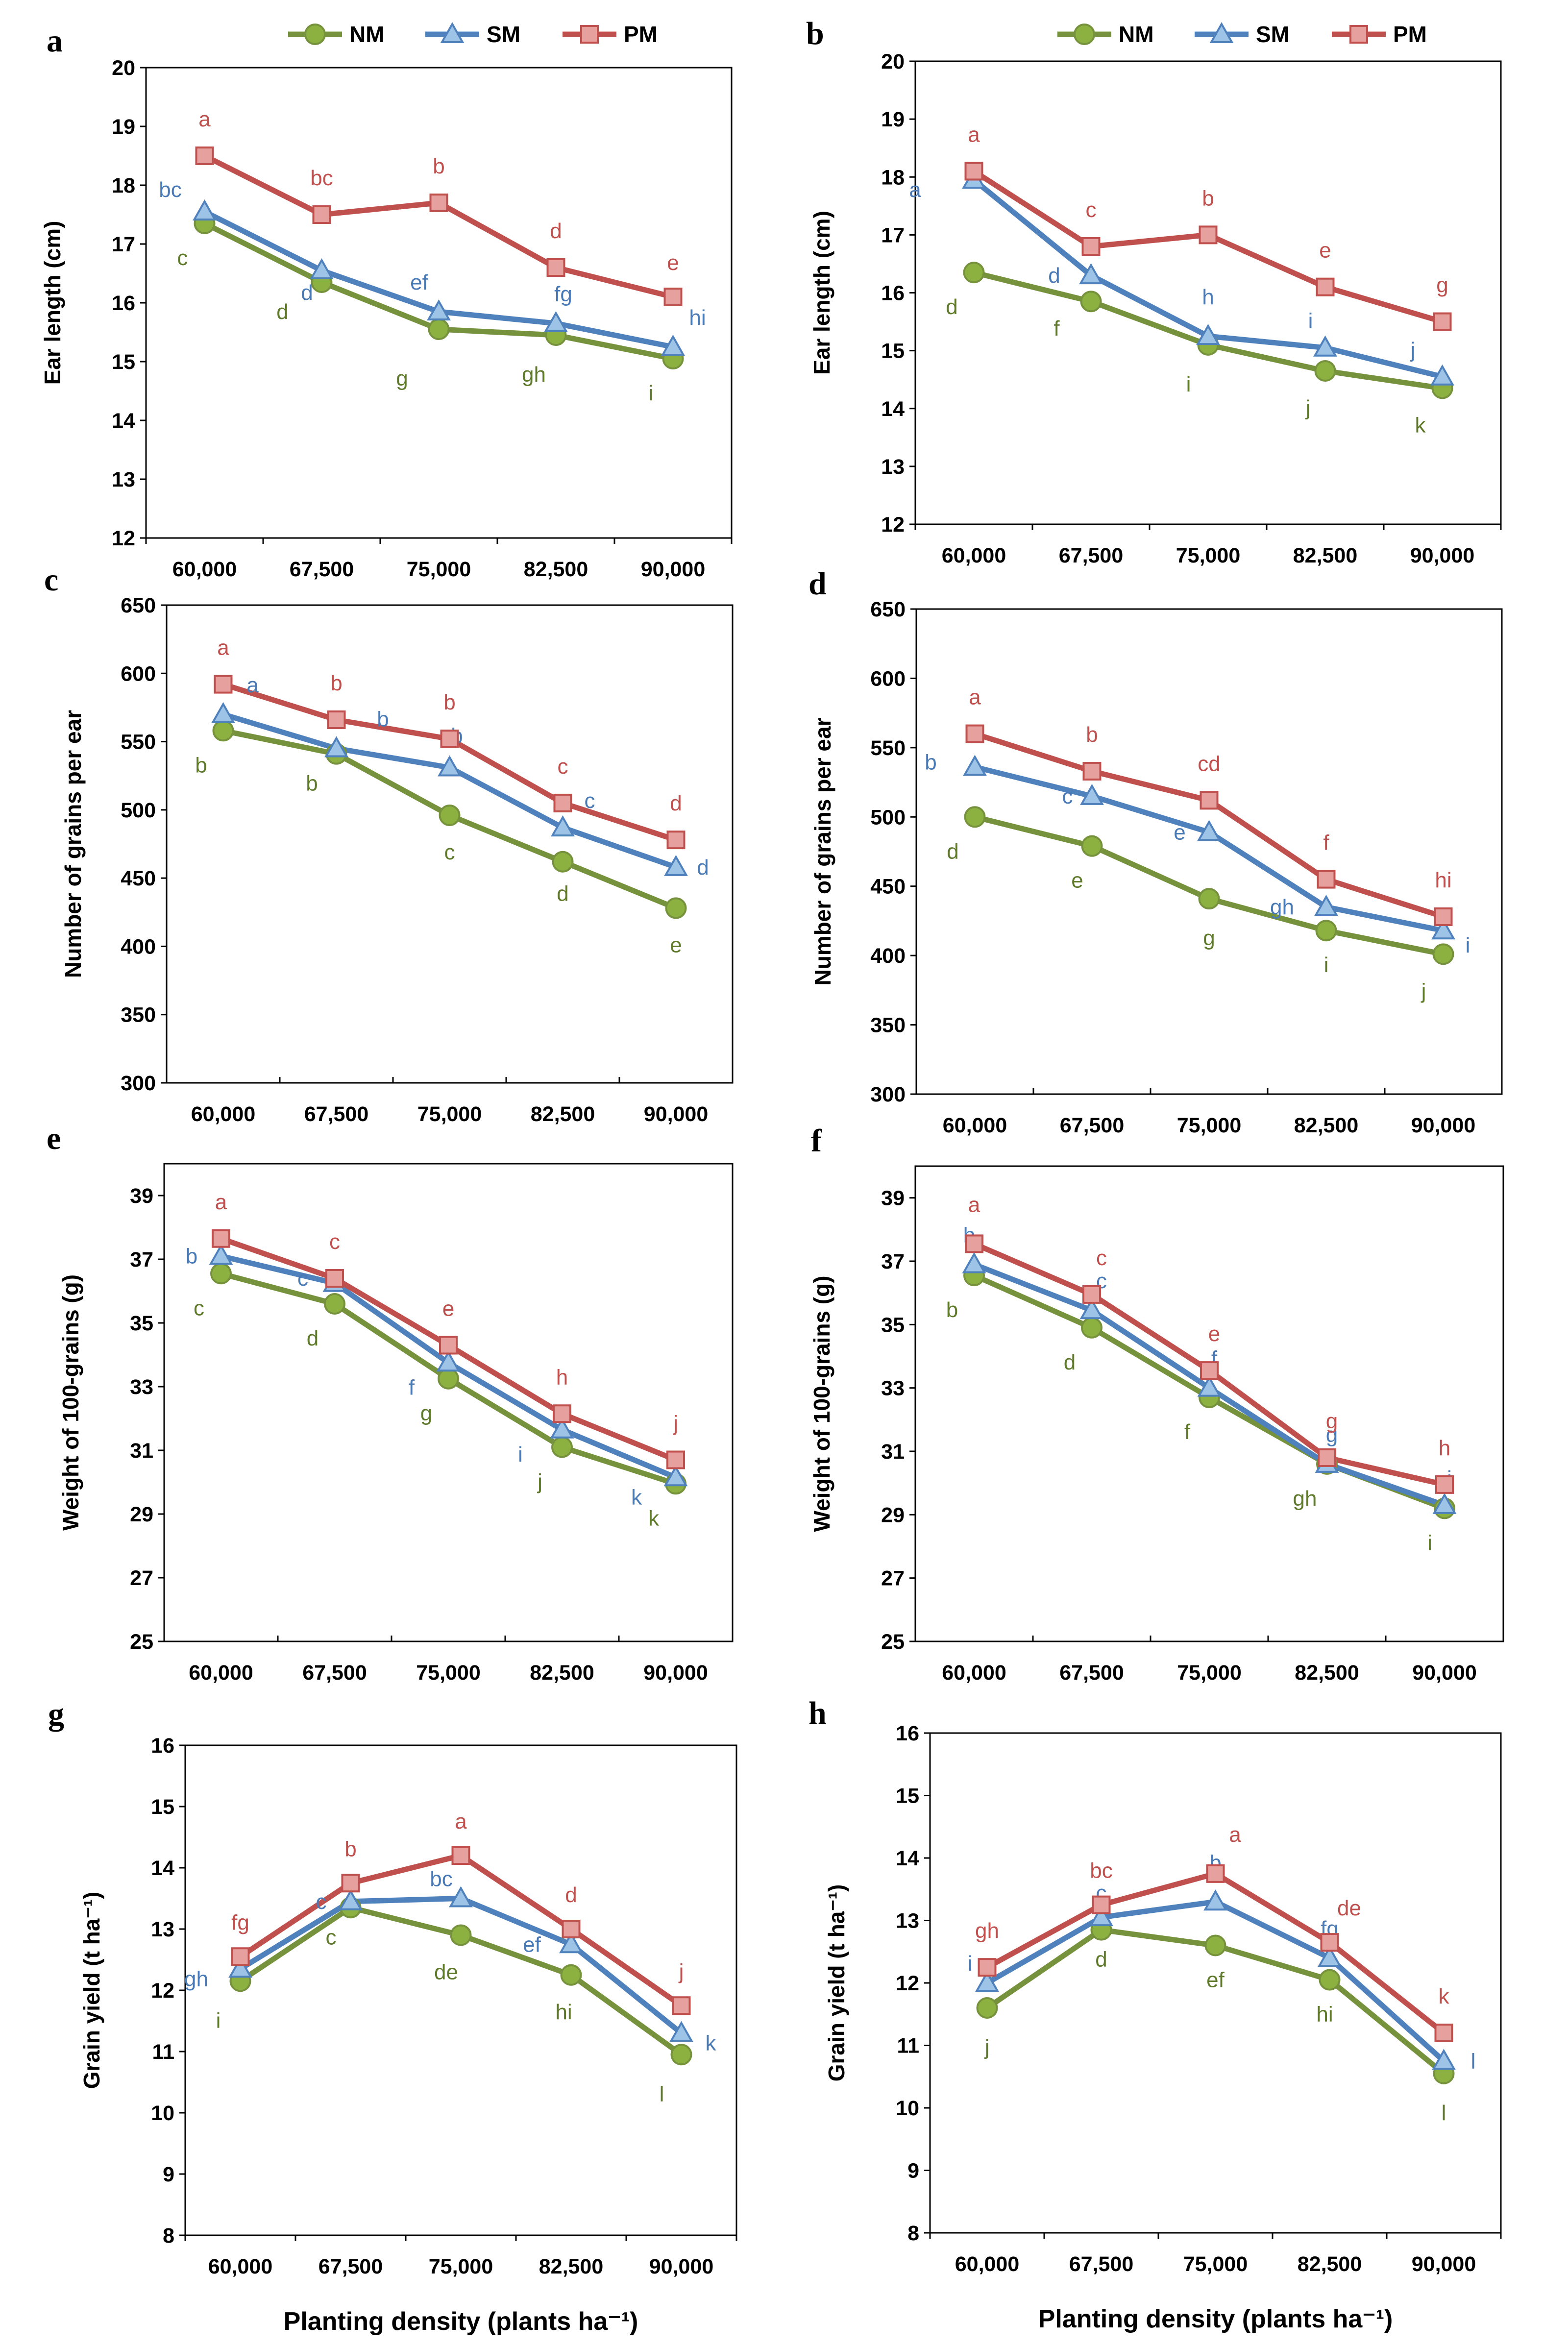 The image size is (1568, 2347). I want to click on data-label-NM: i, so click(1429, 1543).